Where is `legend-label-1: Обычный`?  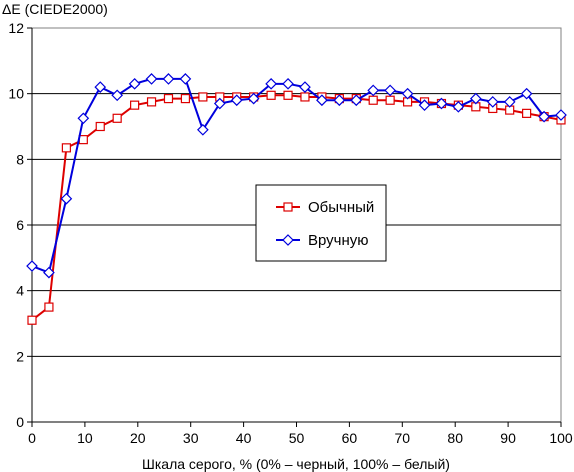
legend-label-1: Обычный is located at coordinates (341, 207).